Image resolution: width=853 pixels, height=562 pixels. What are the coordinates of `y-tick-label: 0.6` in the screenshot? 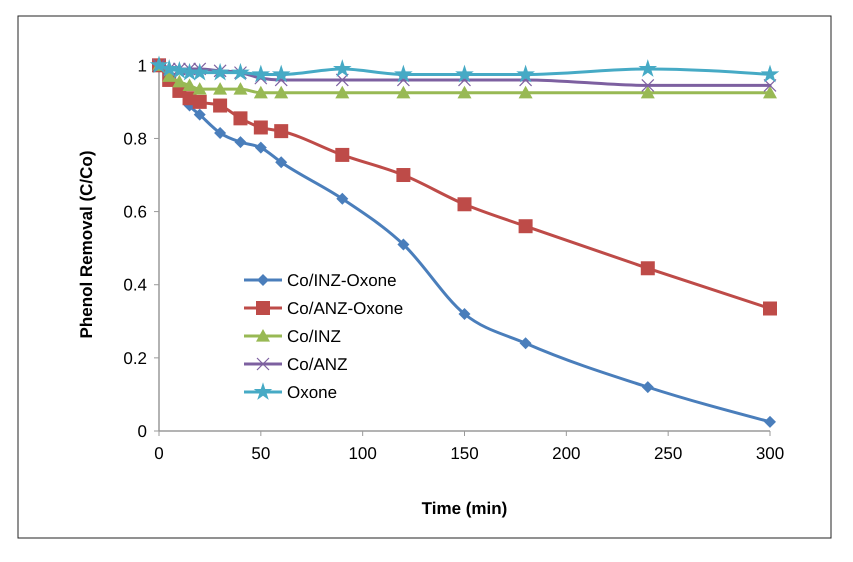 It's located at (135, 212).